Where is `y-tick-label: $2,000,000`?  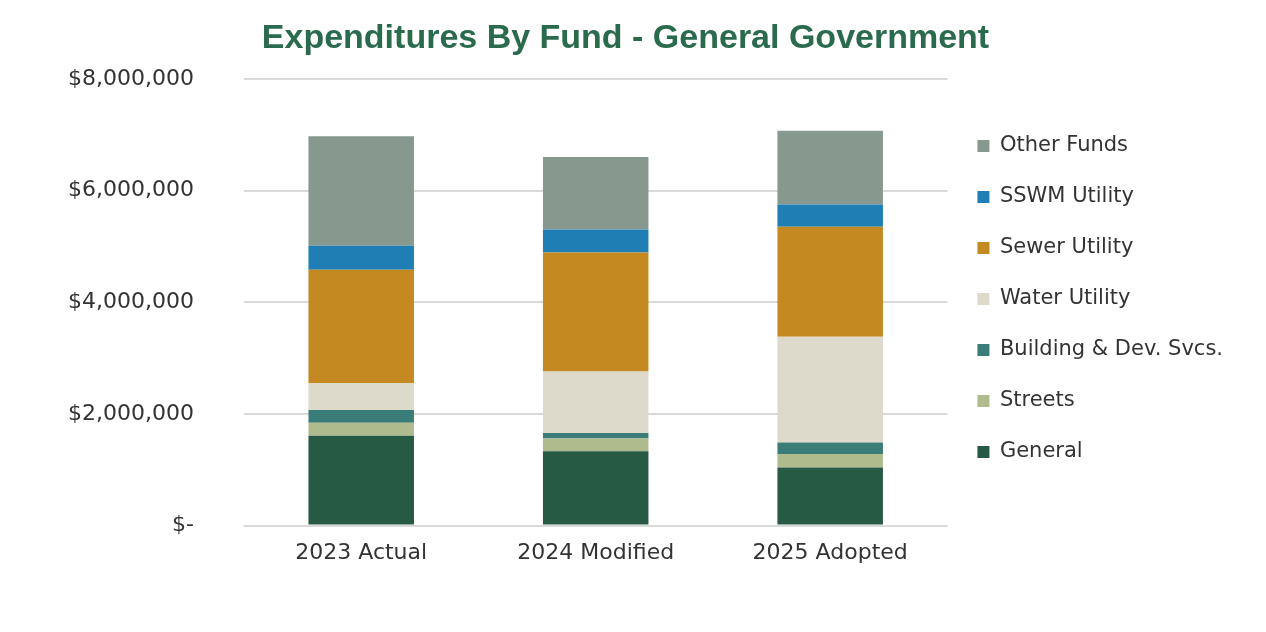
y-tick-label: $2,000,000 is located at coordinates (130, 412).